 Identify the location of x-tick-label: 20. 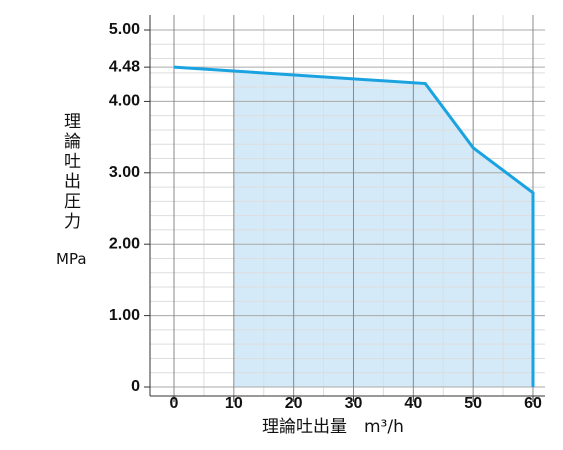
(294, 403).